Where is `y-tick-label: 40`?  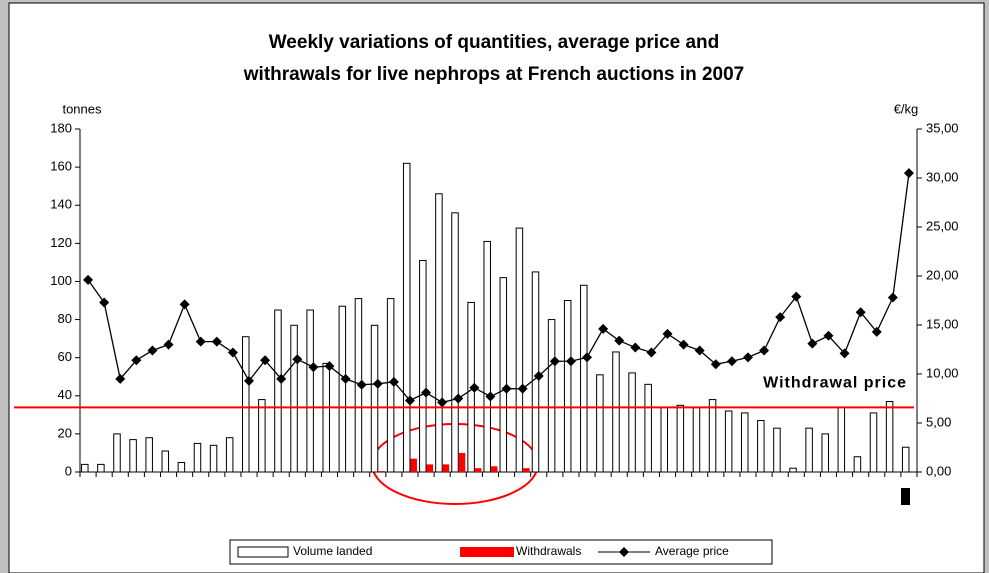 y-tick-label: 40 is located at coordinates (65, 394).